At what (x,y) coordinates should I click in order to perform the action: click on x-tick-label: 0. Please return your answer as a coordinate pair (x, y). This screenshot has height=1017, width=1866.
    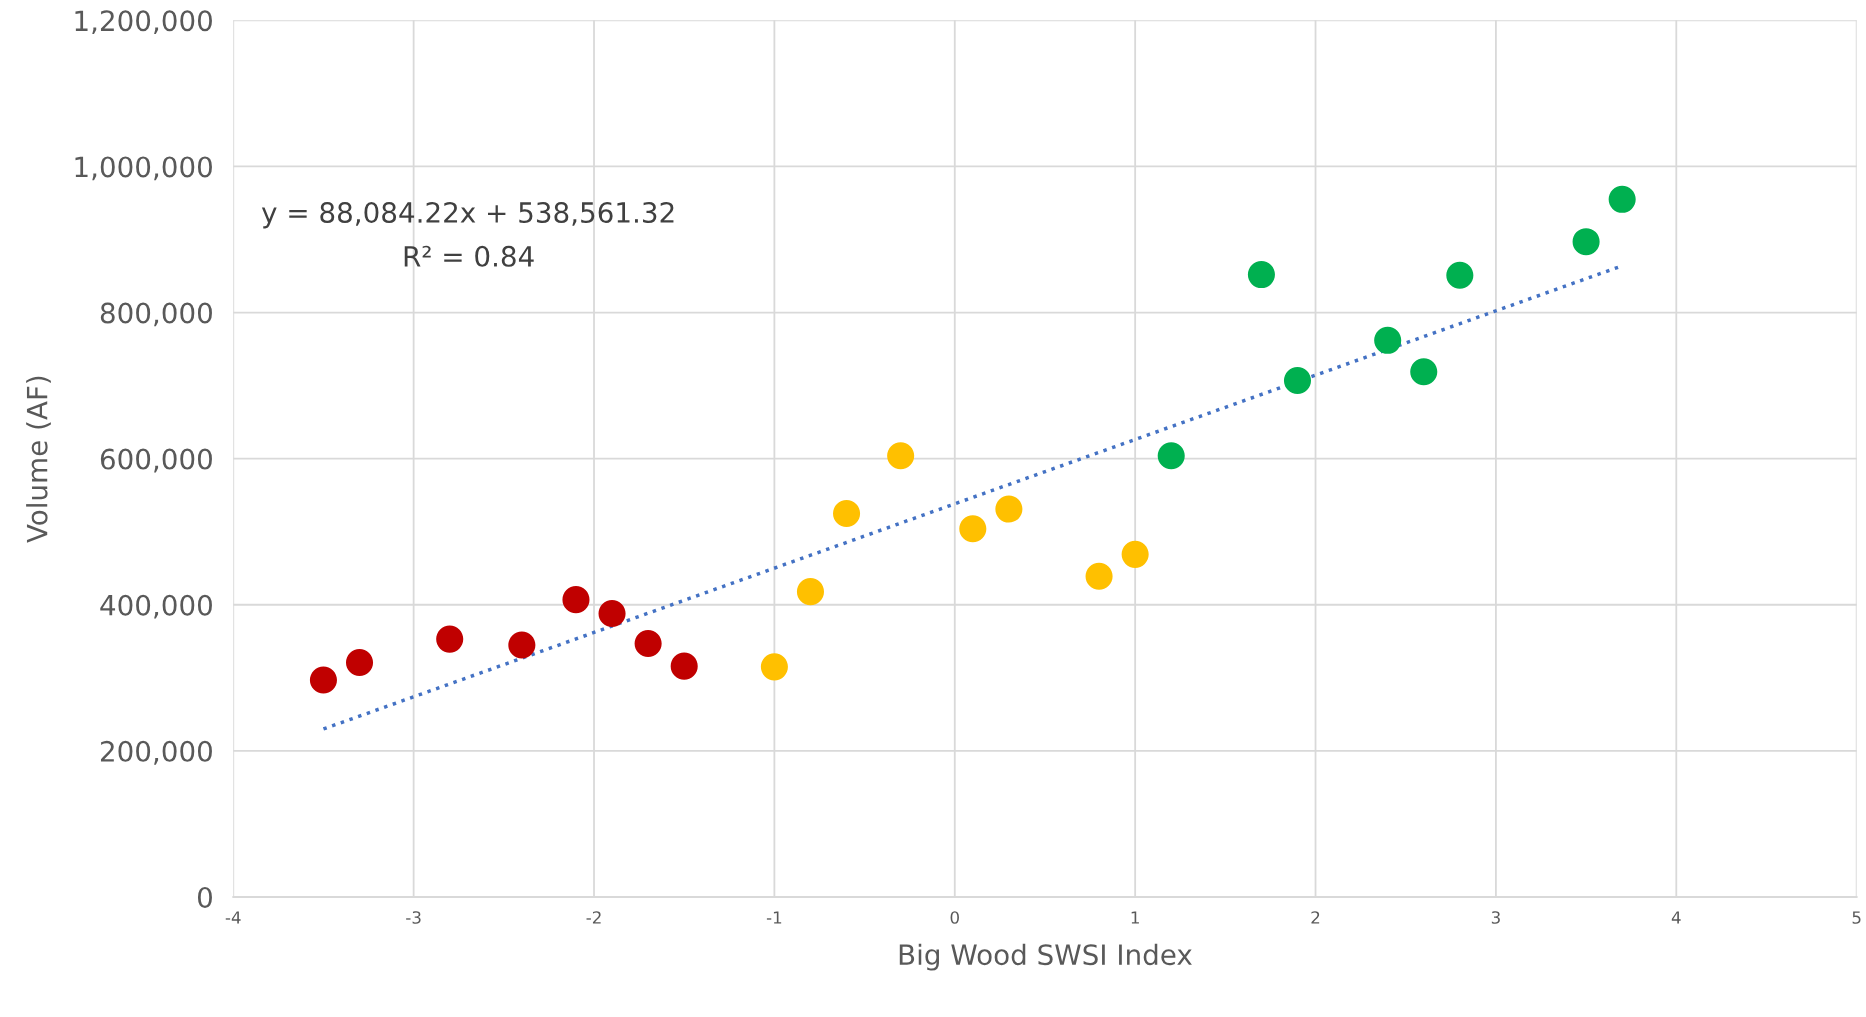
    Looking at the image, I should click on (954, 917).